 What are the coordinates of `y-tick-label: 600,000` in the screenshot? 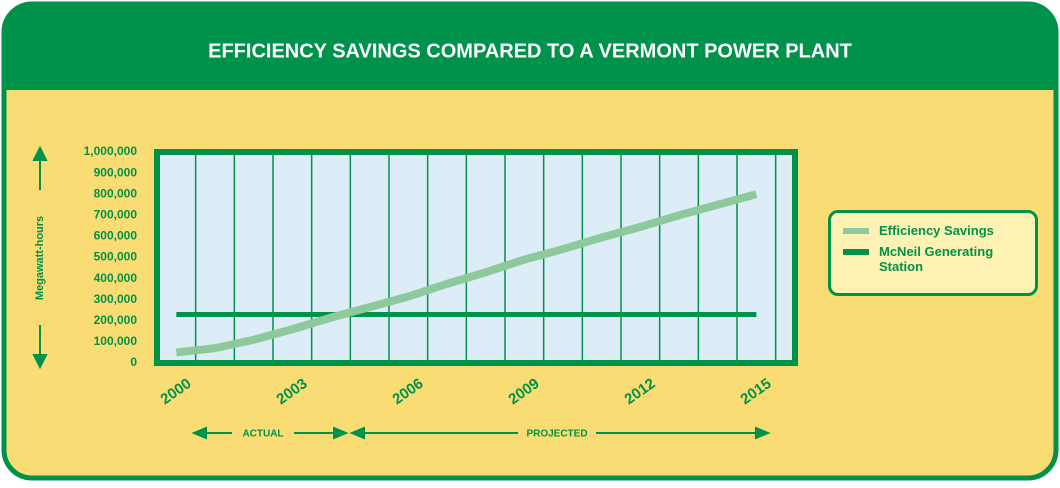 It's located at (116, 236).